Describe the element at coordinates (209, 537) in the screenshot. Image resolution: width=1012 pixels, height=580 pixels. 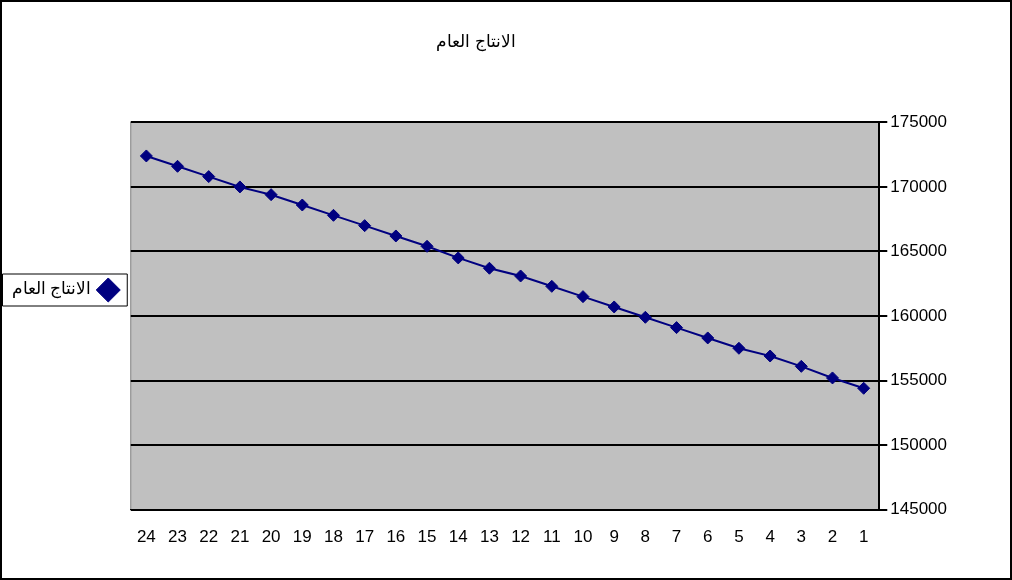
I see `x-tick-label: 22` at that location.